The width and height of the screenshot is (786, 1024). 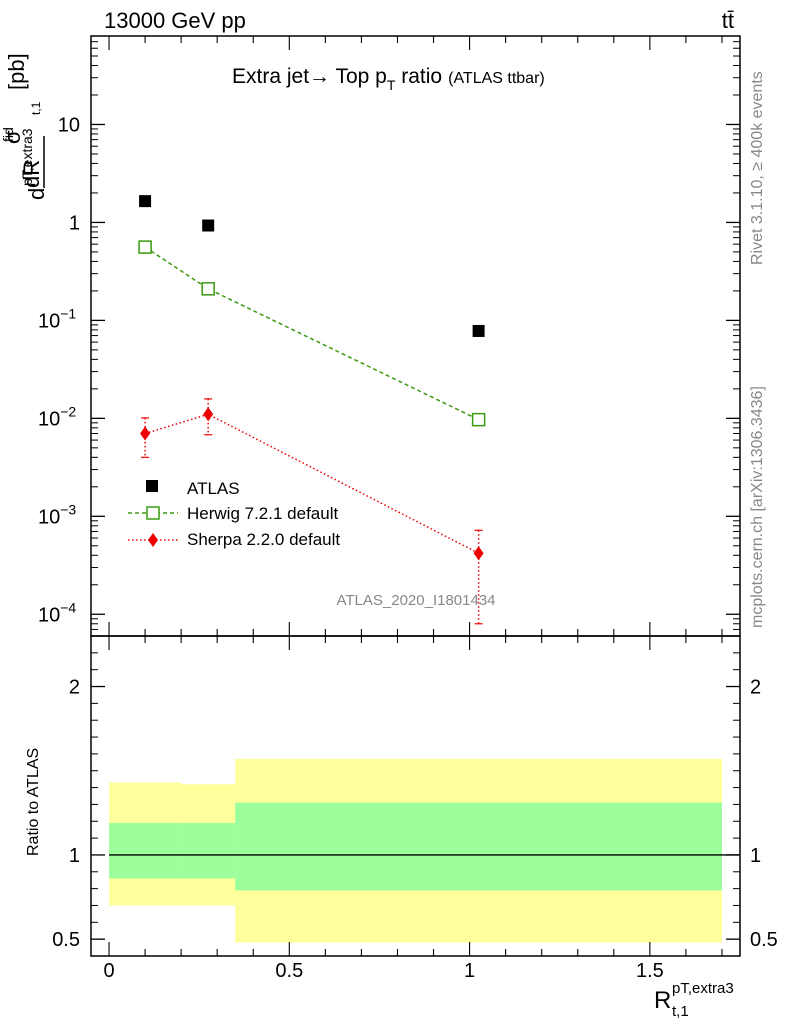 What do you see at coordinates (74, 223) in the screenshot?
I see `main-ytick-label: 1` at bounding box center [74, 223].